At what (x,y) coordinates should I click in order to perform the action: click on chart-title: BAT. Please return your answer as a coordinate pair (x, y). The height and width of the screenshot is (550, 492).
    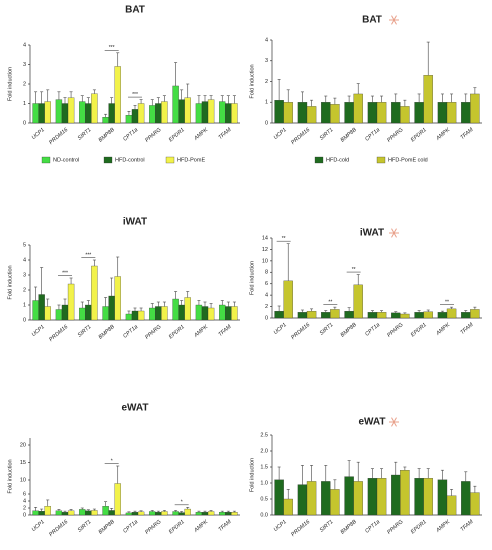
    Looking at the image, I should click on (135, 10).